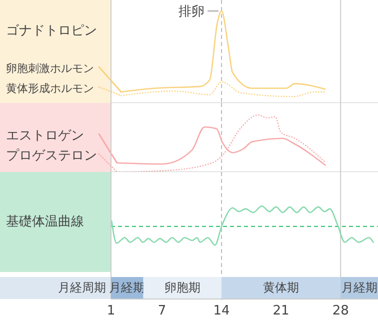 The width and height of the screenshot is (378, 320). What do you see at coordinates (82, 287) in the screenshot?
I see `x-axis-title: 月経周期` at bounding box center [82, 287].